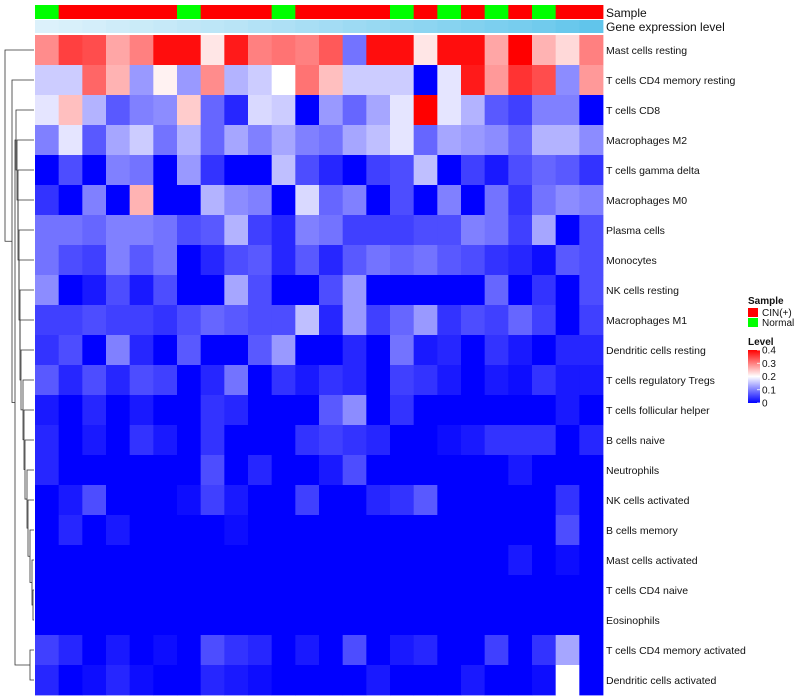 Image resolution: width=800 pixels, height=700 pixels. Describe the element at coordinates (765, 404) in the screenshot. I see `legend-level-tick-label: 0` at that location.